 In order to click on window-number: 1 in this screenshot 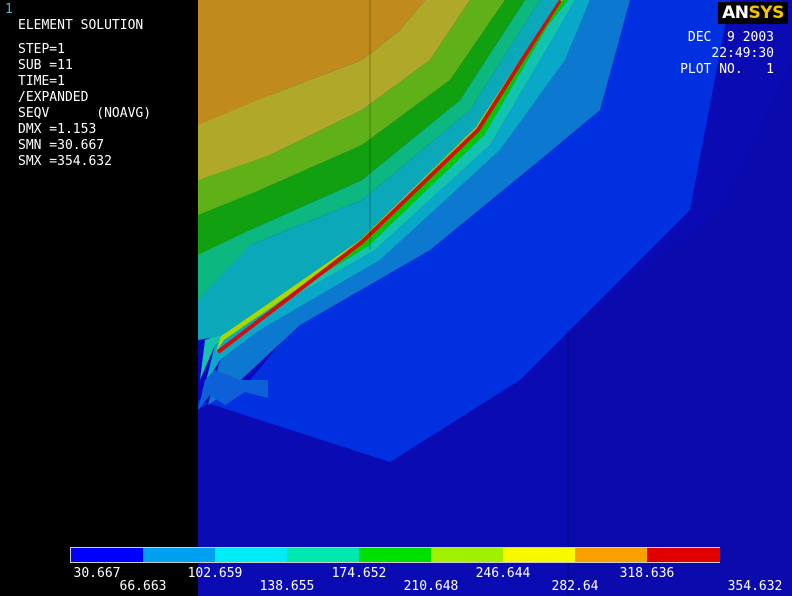, I will do `click(9, 9)`.